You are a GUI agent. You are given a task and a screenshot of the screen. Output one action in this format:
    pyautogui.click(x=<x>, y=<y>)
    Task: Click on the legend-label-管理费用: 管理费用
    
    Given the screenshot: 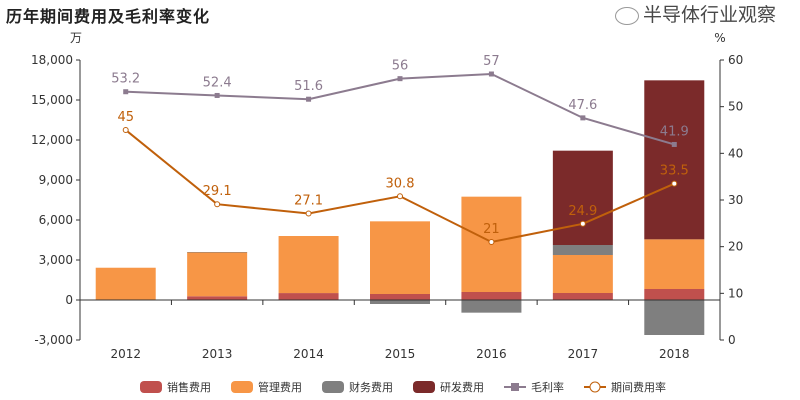 What is the action you would take?
    pyautogui.click(x=280, y=387)
    